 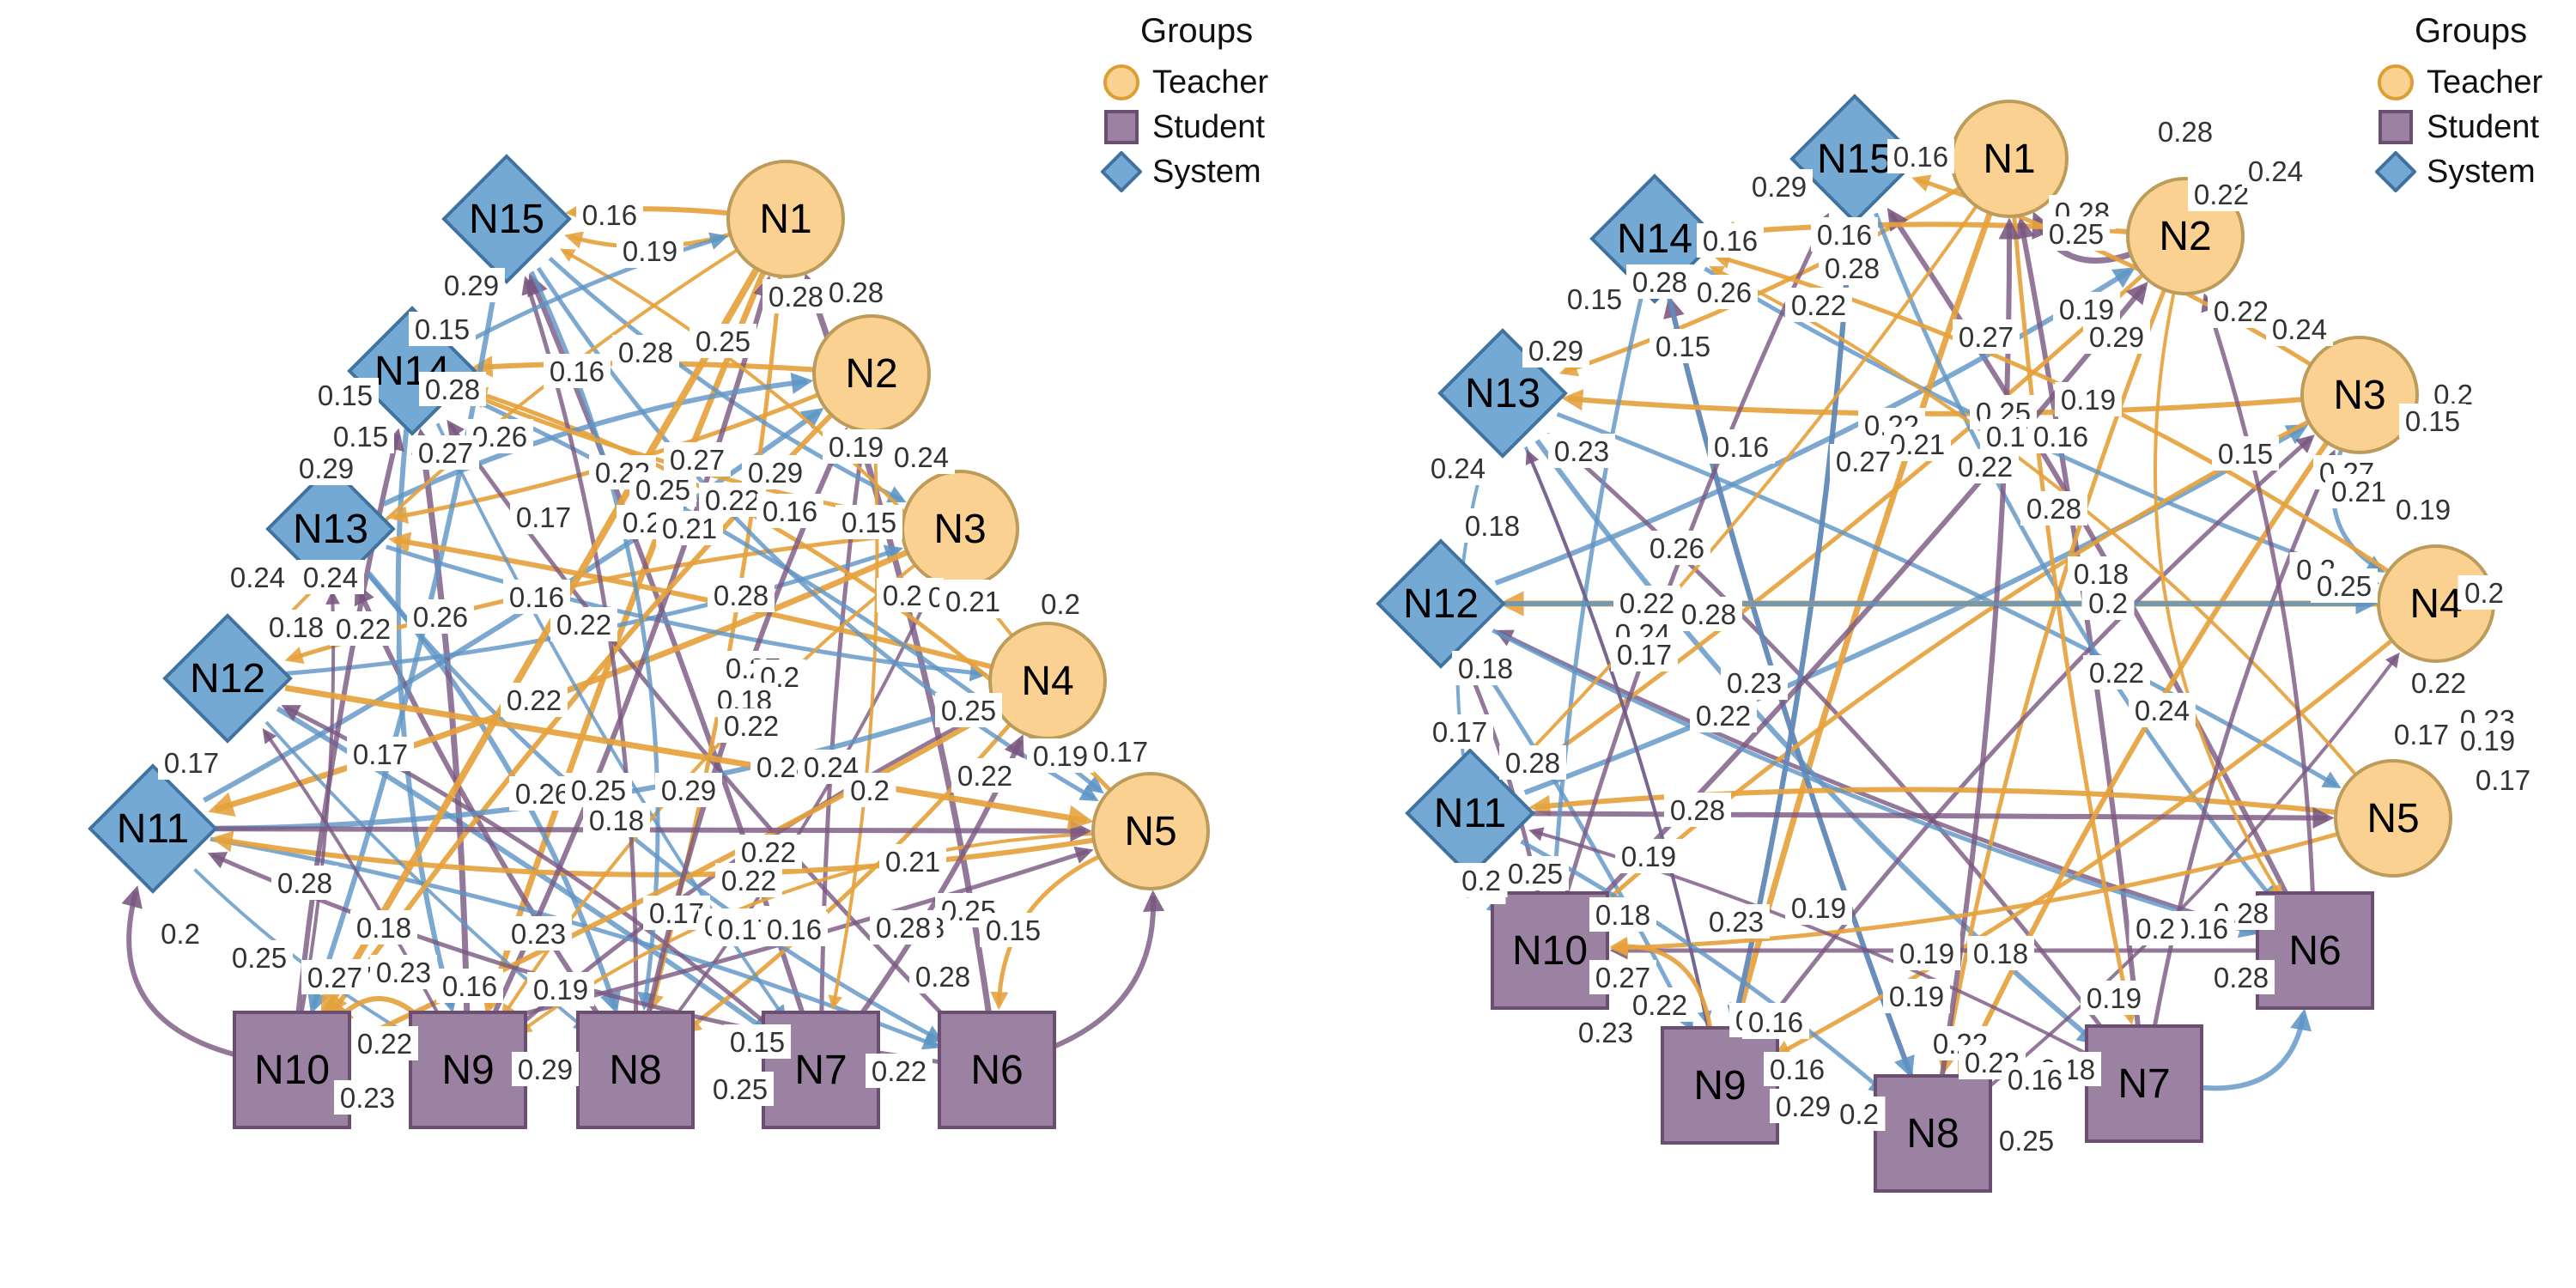 I want to click on edge-weight-label: 0.21, so click(x=913, y=861).